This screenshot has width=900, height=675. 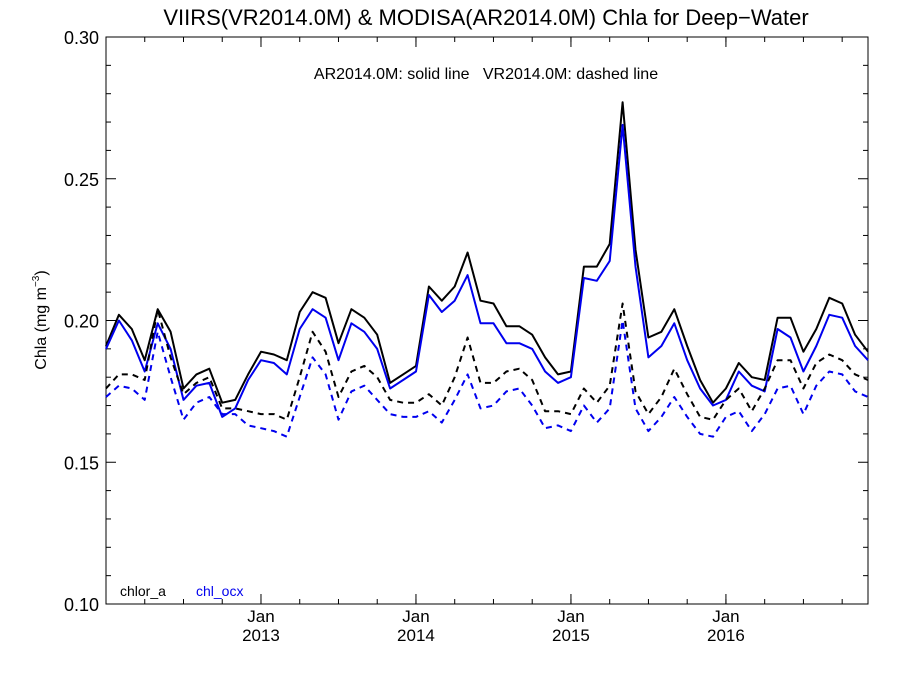 I want to click on y-axis-label: Chla (mg m−3), so click(x=40, y=319).